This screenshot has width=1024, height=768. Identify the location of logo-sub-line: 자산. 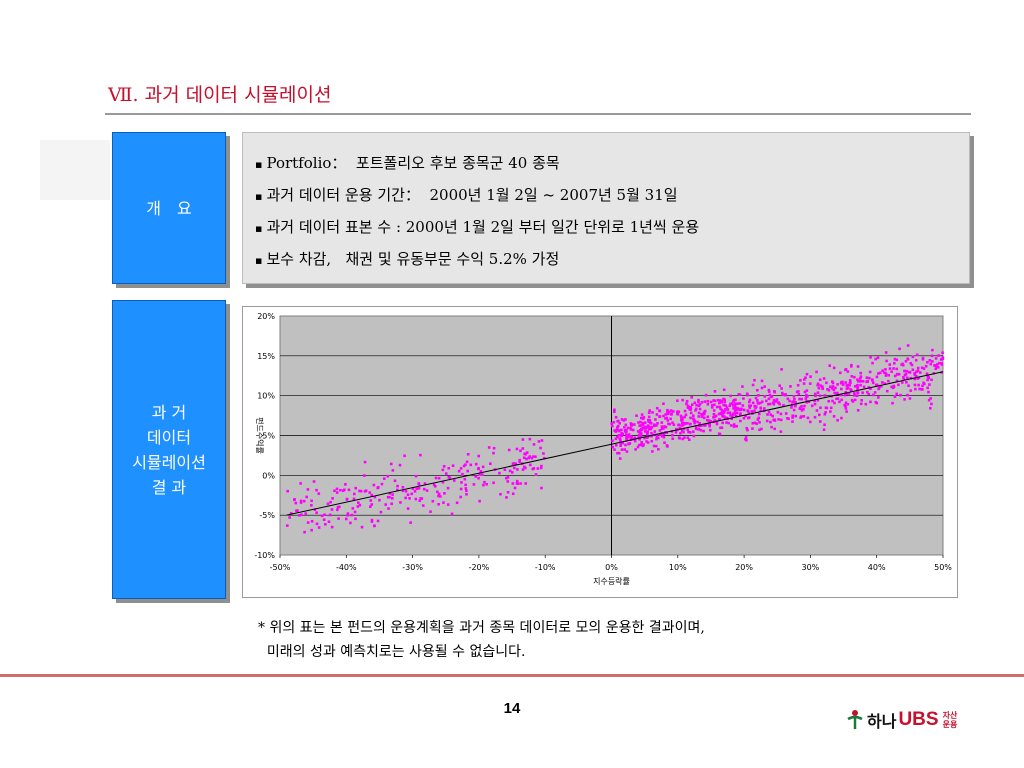
(950, 715).